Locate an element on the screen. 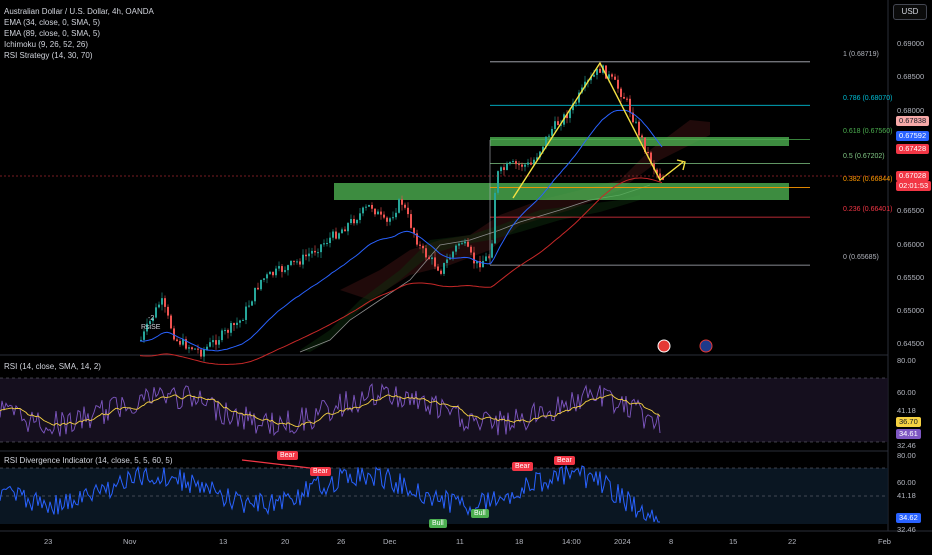 The image size is (932, 555). time-axis-label: Feb is located at coordinates (884, 541).